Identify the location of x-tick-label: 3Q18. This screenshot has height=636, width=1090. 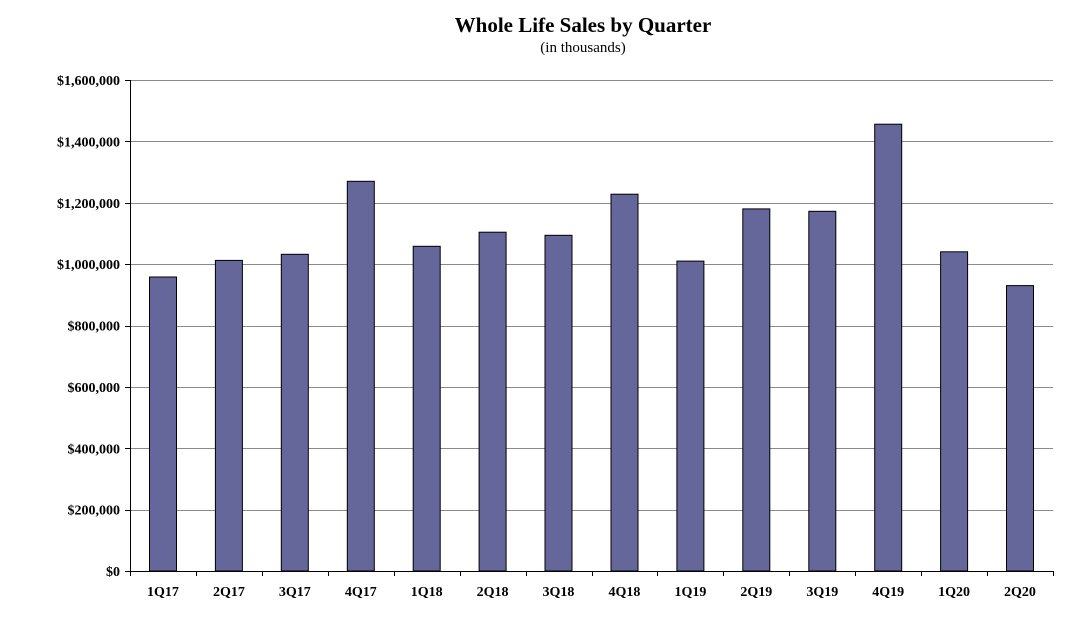
(559, 592).